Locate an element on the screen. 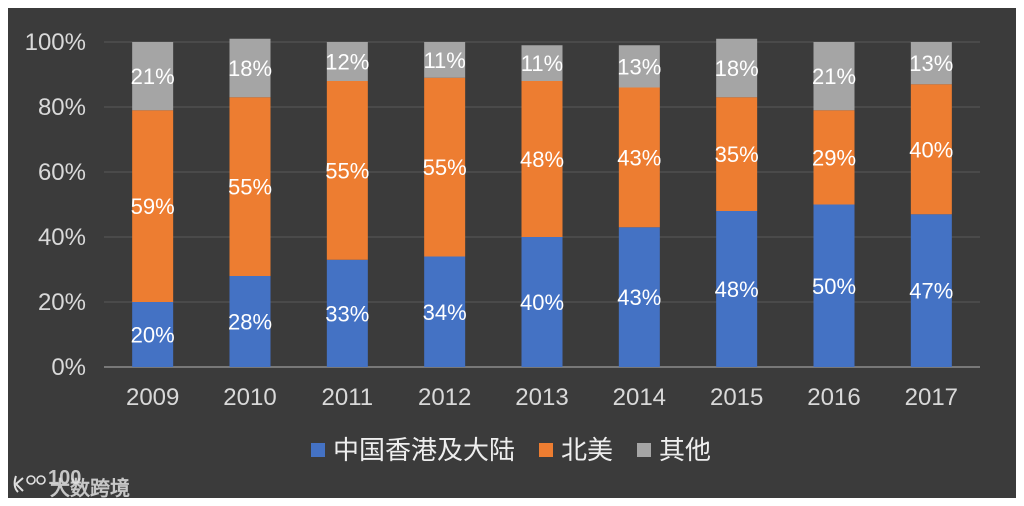 This screenshot has height=506, width=1024. y-axis-ticks: 0% 20% 40% 60% 80% 100% is located at coordinates (55, 205).